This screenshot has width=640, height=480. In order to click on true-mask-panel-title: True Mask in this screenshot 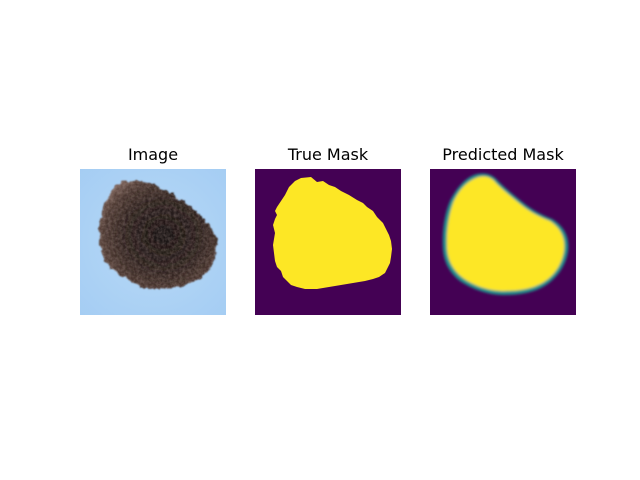, I will do `click(328, 154)`.